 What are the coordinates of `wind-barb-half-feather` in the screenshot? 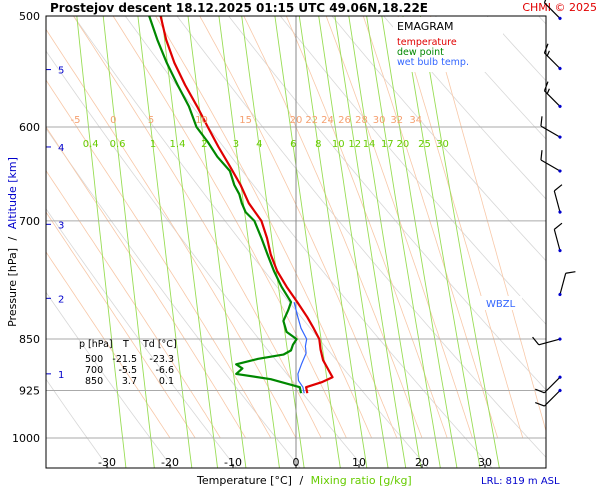 It's located at (548, 91).